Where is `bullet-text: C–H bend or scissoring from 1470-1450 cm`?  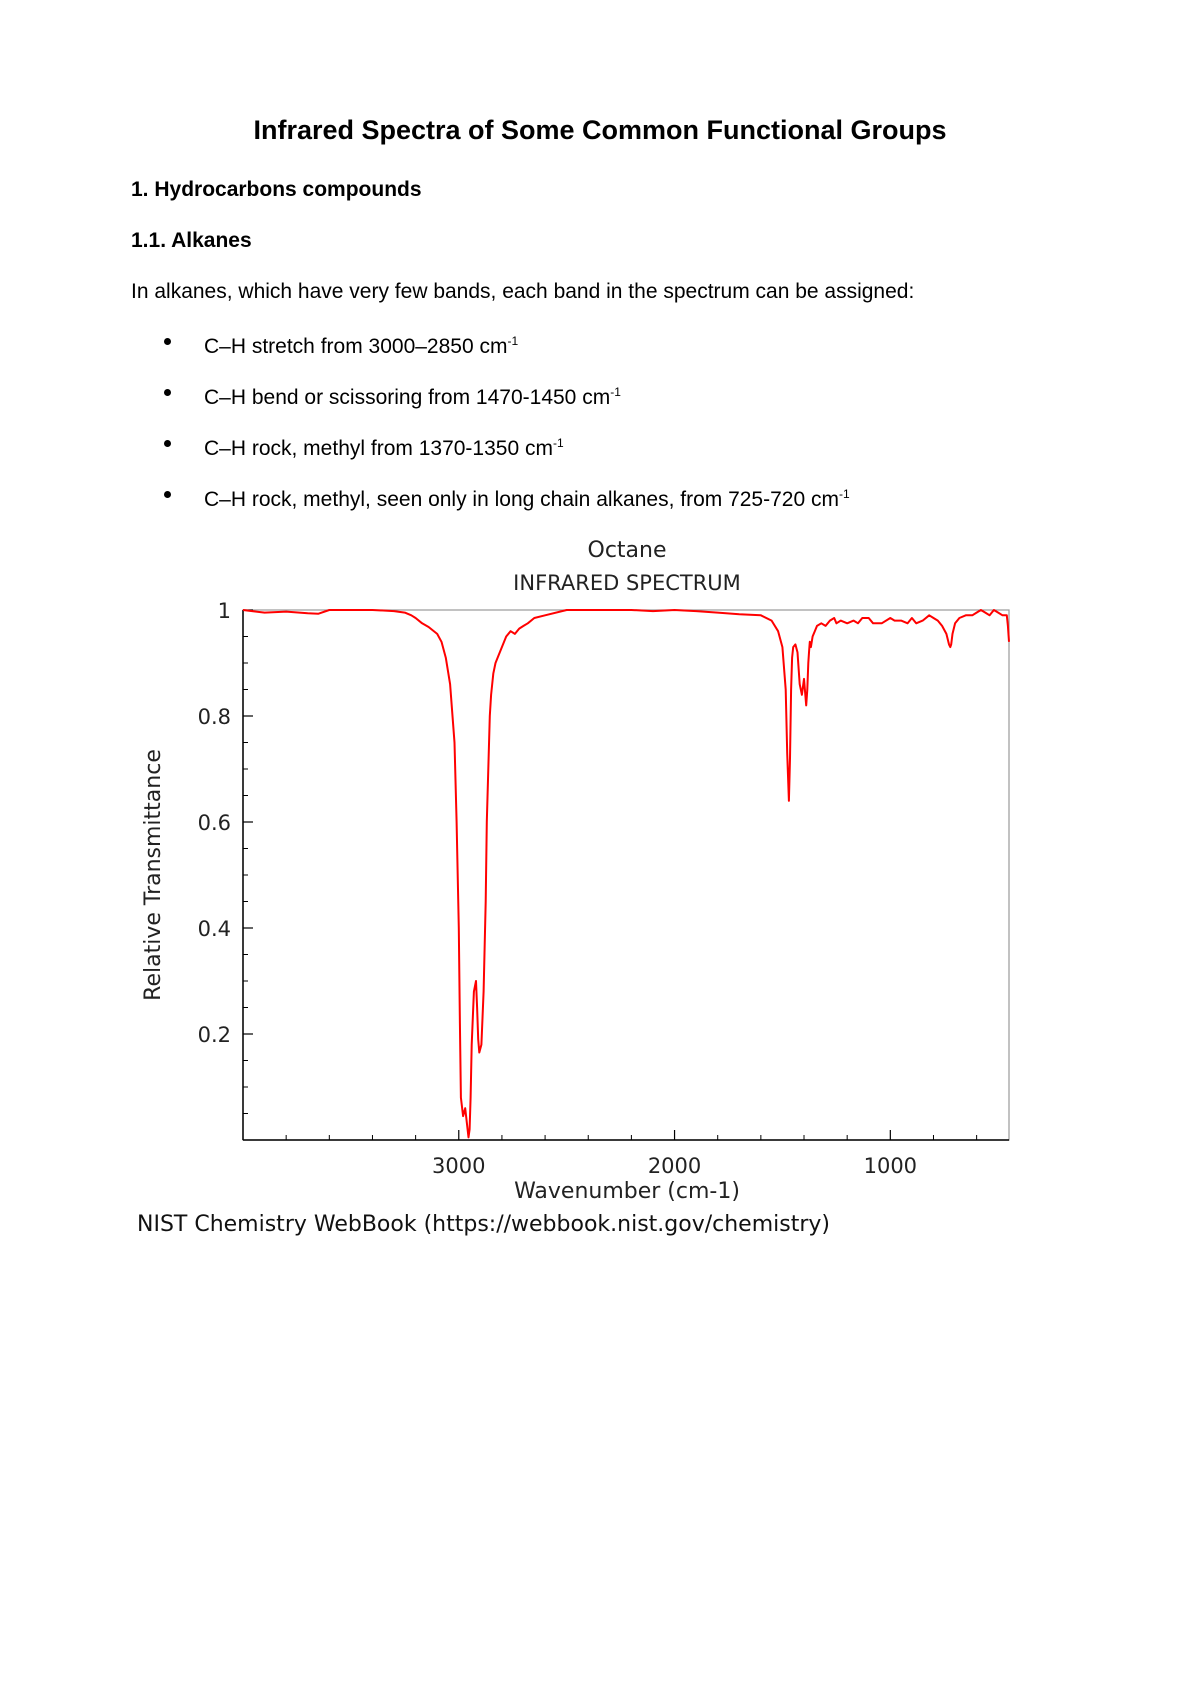 bullet-text: C–H bend or scissoring from 1470-1450 cm is located at coordinates (407, 397).